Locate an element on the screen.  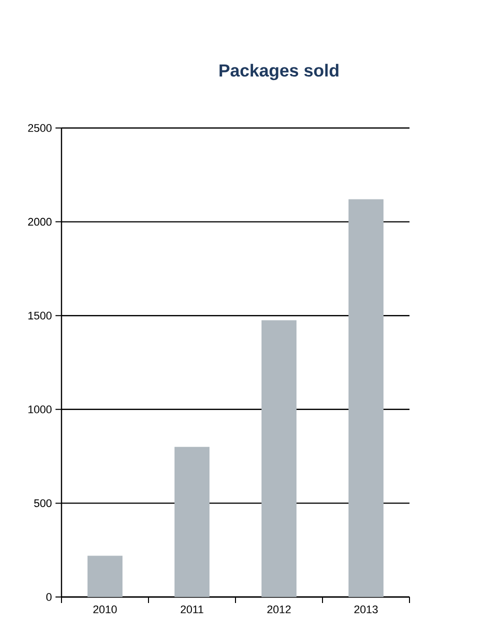
x-tick-label: 2011 is located at coordinates (192, 610).